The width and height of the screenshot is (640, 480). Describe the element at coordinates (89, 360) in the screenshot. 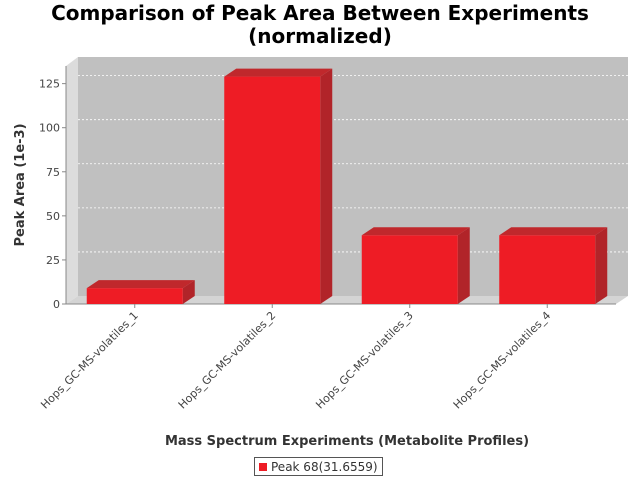

I see `x-tick-label: Hops_GC-MS-volatiles_1` at that location.